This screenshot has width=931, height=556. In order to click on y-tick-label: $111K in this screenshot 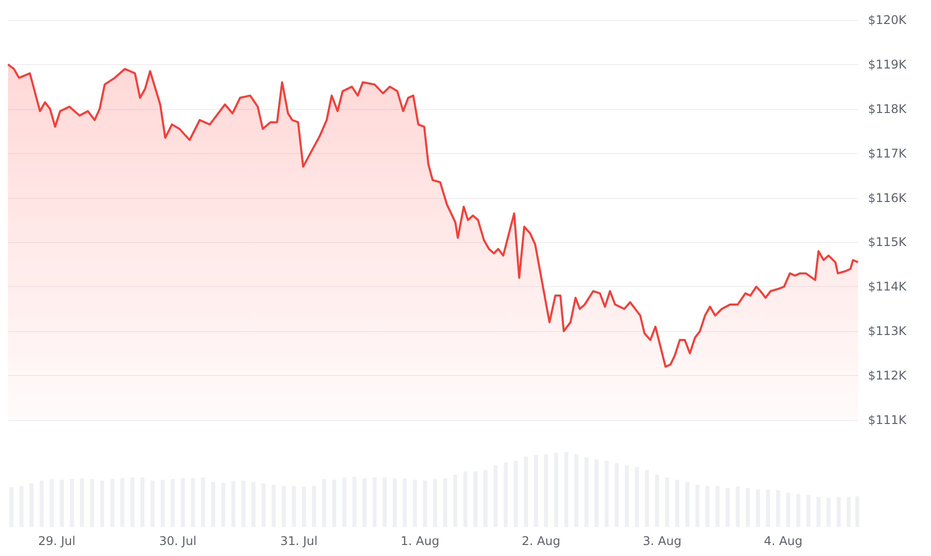, I will do `click(888, 420)`.